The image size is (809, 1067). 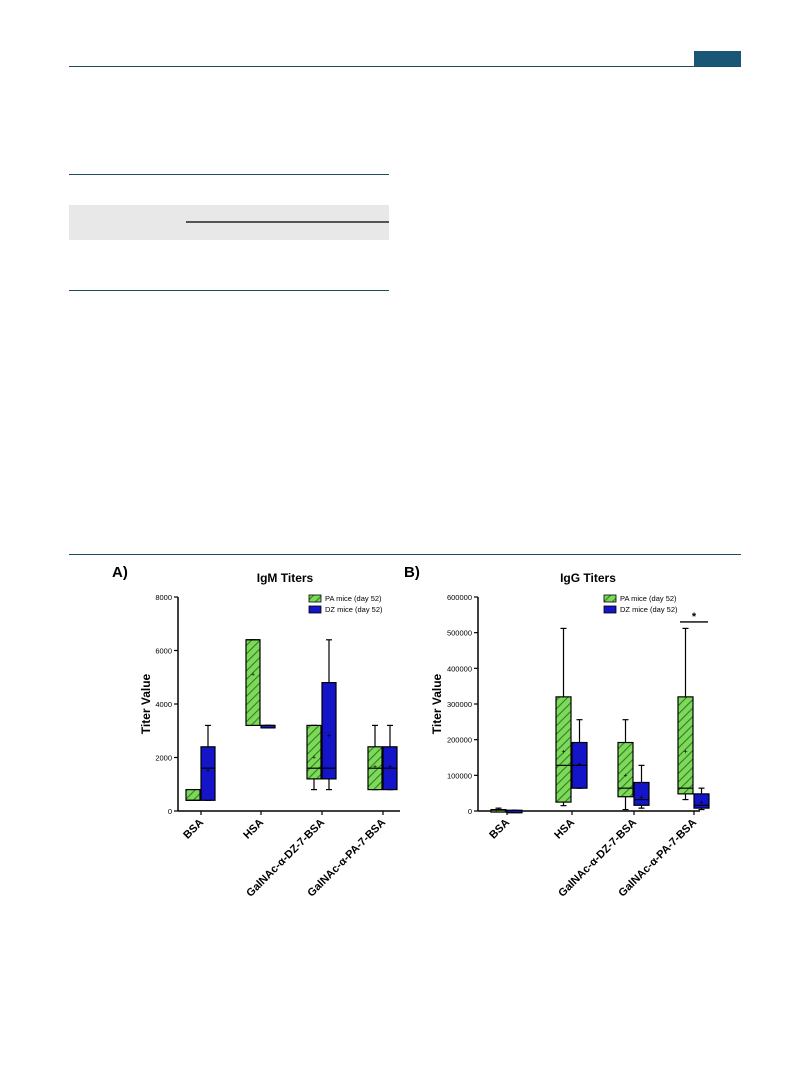 What do you see at coordinates (459, 740) in the screenshot?
I see `y-tick-label: 200000` at bounding box center [459, 740].